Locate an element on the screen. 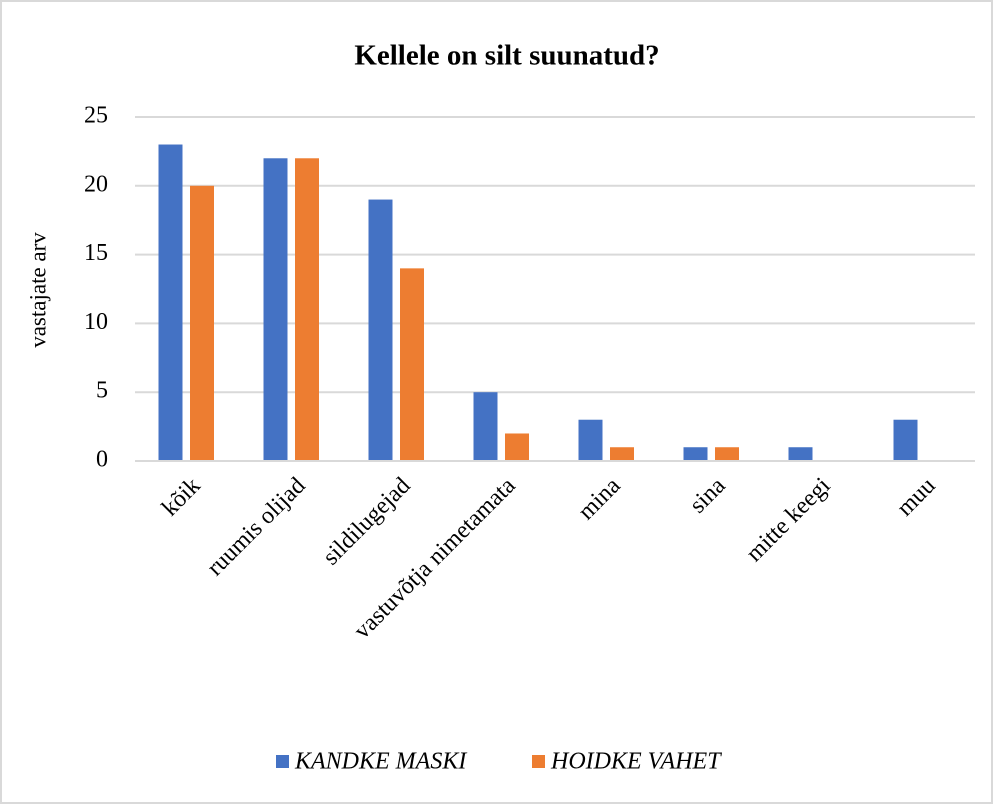 The image size is (993, 809). y-tick-label: 10 is located at coordinates (96, 322).